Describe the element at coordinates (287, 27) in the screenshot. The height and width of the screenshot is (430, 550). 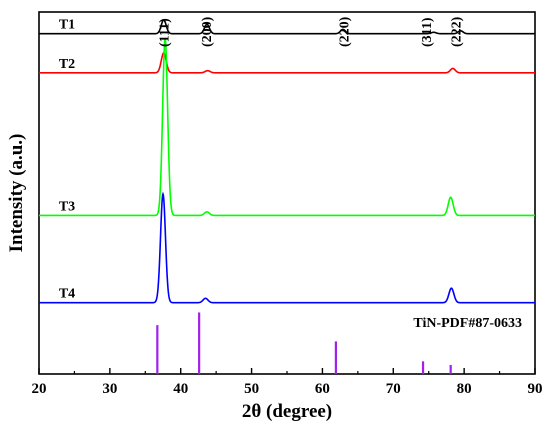
I see `series-line-t1` at that location.